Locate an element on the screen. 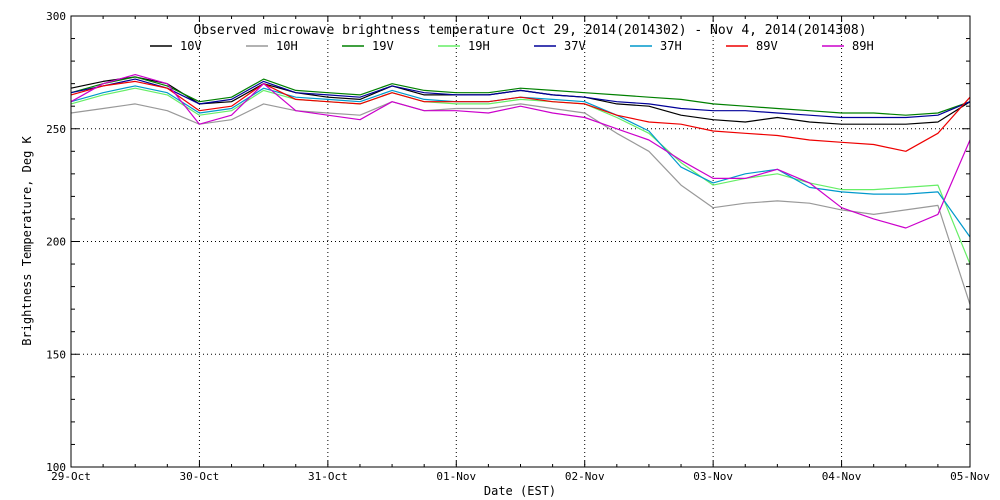 The width and height of the screenshot is (1000, 500). series-line-19v is located at coordinates (520, 96).